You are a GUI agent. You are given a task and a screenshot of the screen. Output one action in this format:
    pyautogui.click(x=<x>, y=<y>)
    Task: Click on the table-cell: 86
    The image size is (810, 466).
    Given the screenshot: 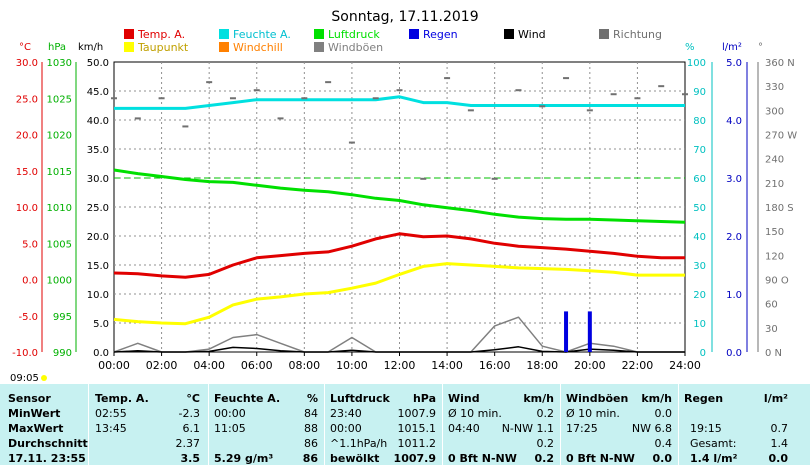 What is the action you would take?
    pyautogui.click(x=311, y=443)
    